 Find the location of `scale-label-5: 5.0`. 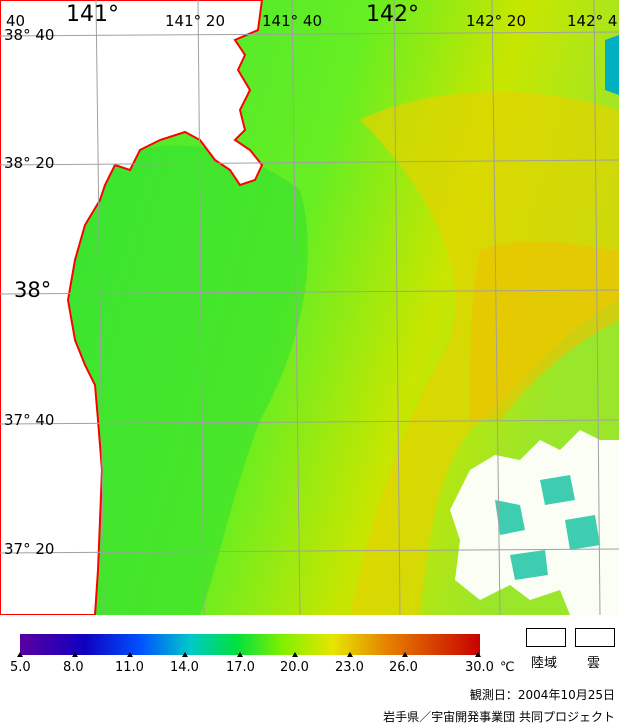

scale-label-5: 5.0 is located at coordinates (20, 667).